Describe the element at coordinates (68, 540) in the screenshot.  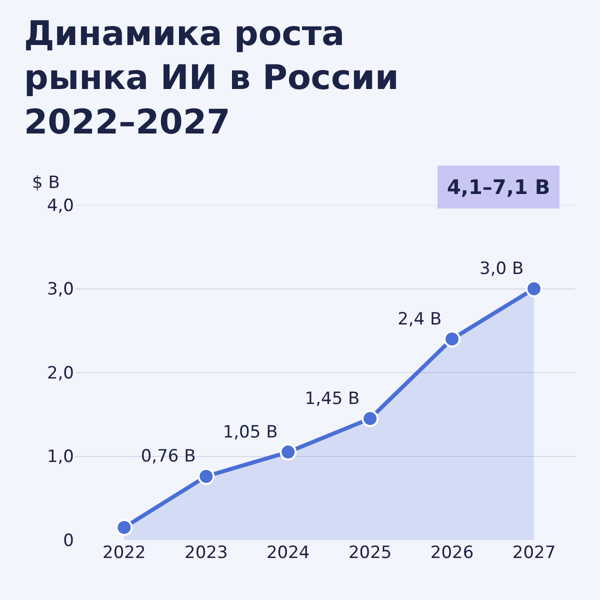
I see `y-tick-label: 0` at that location.